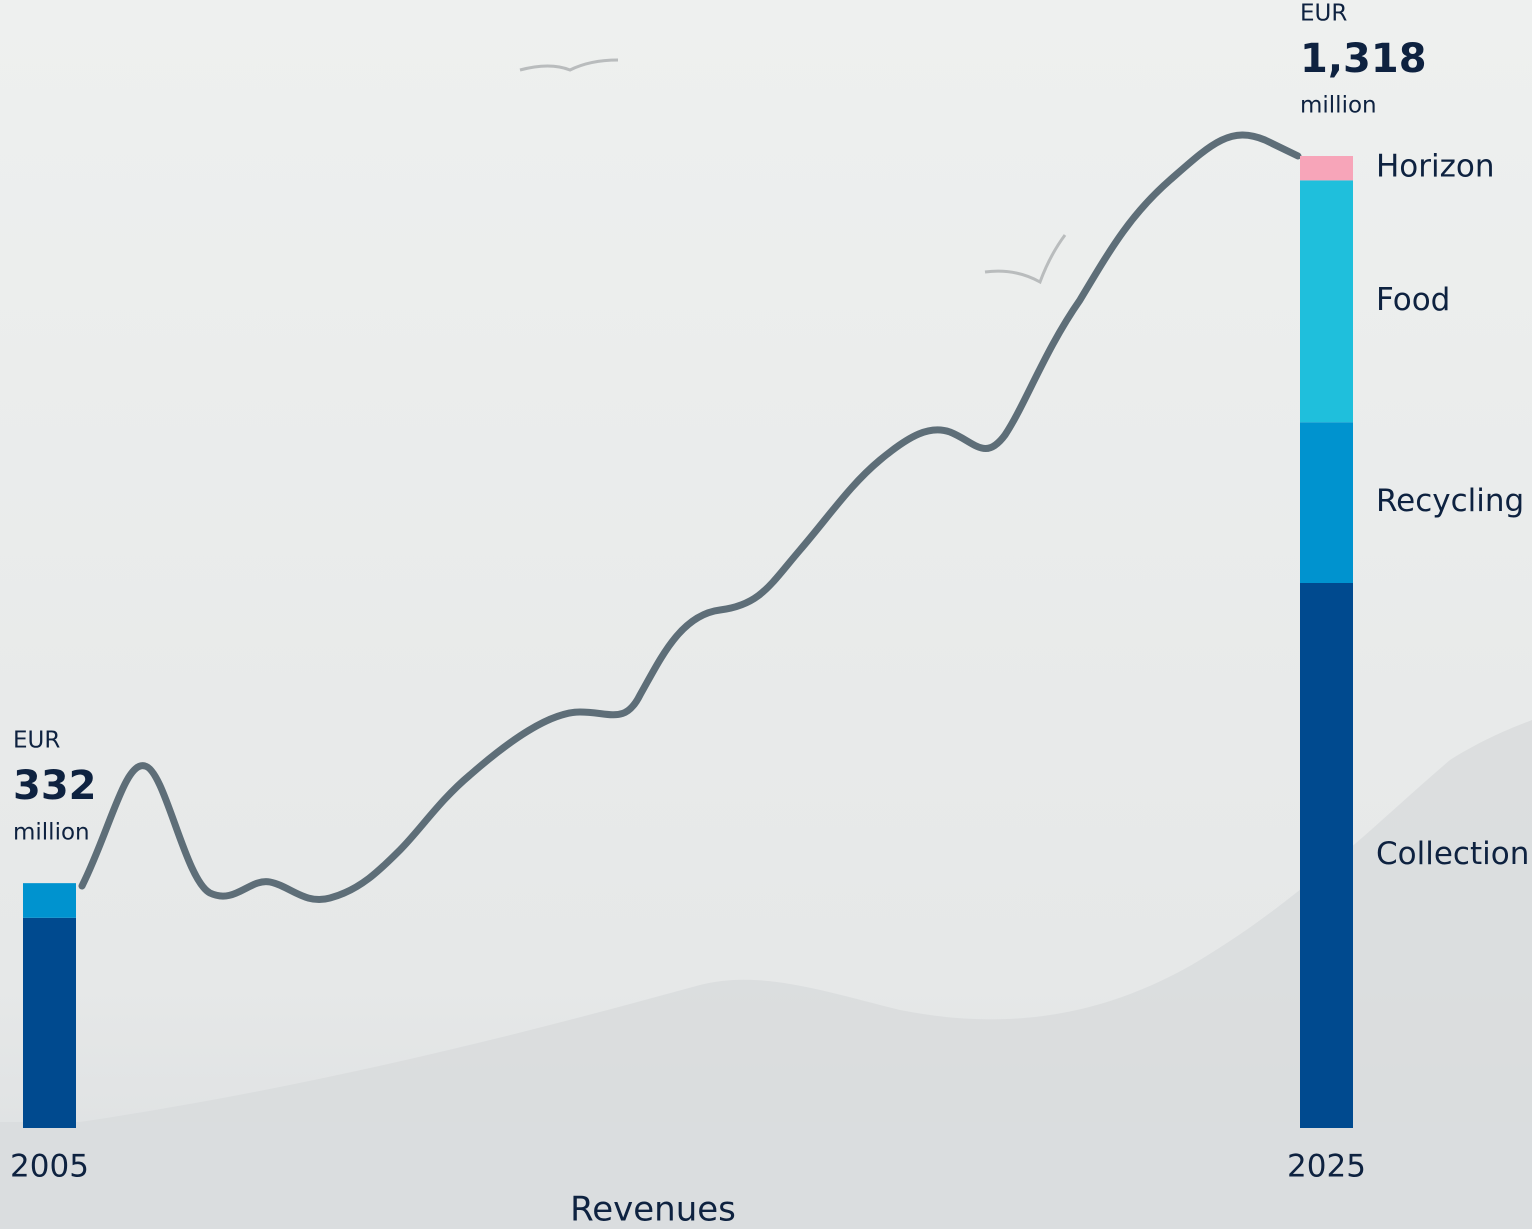  Describe the element at coordinates (653, 1209) in the screenshot. I see `x-axis-label: Revenues` at that location.